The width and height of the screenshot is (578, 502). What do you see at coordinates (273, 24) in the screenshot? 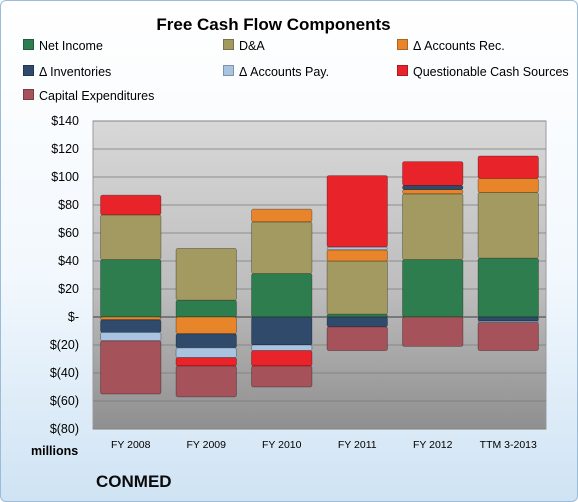
I see `chart-title: Free Cash Flow Components` at bounding box center [273, 24].